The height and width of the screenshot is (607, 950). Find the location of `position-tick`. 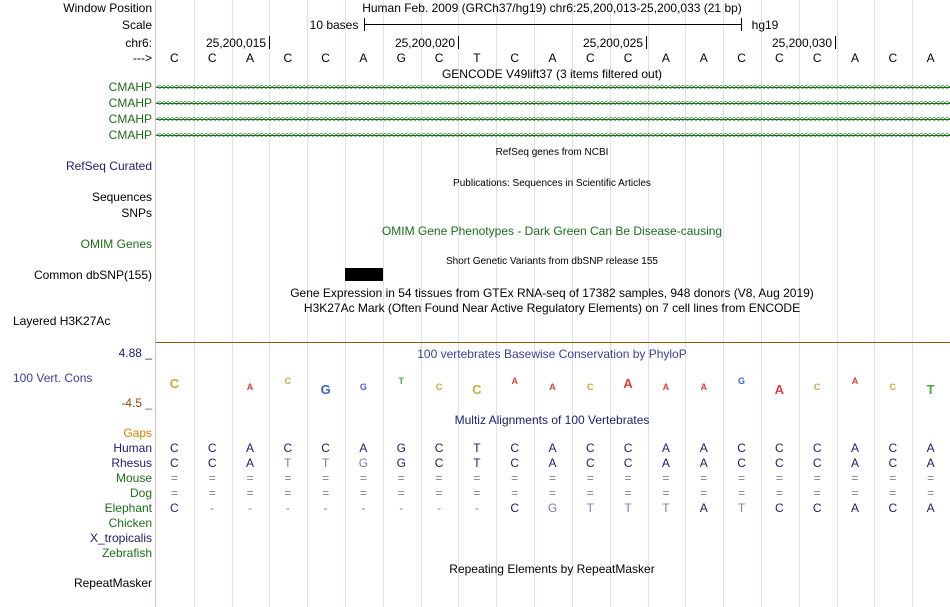

position-tick is located at coordinates (269, 42).